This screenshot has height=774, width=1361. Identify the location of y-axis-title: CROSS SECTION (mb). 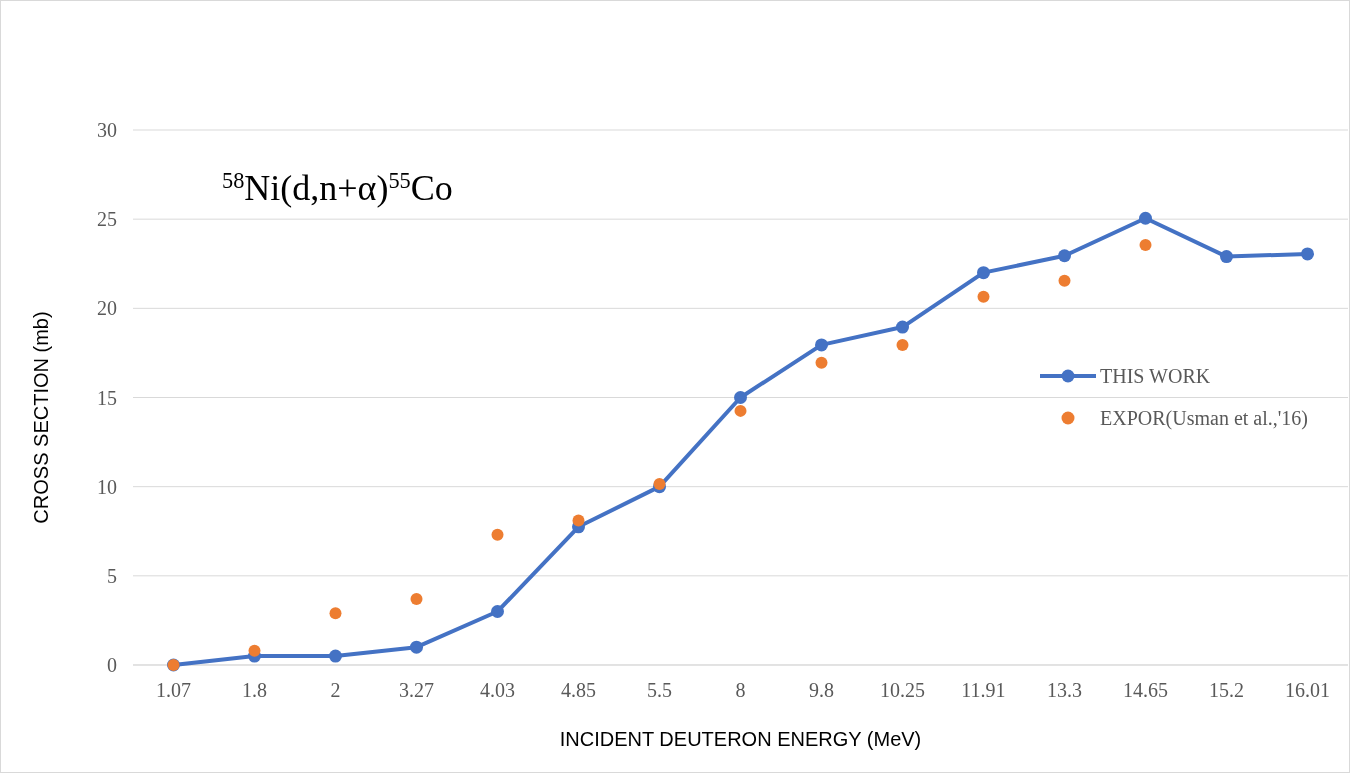
(41, 417).